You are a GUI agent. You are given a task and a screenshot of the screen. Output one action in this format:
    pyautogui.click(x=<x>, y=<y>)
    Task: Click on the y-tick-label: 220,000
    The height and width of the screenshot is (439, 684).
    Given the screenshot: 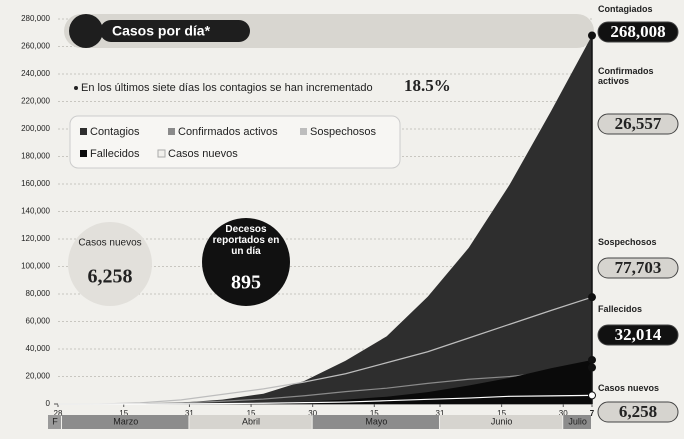 What is the action you would take?
    pyautogui.click(x=35, y=101)
    